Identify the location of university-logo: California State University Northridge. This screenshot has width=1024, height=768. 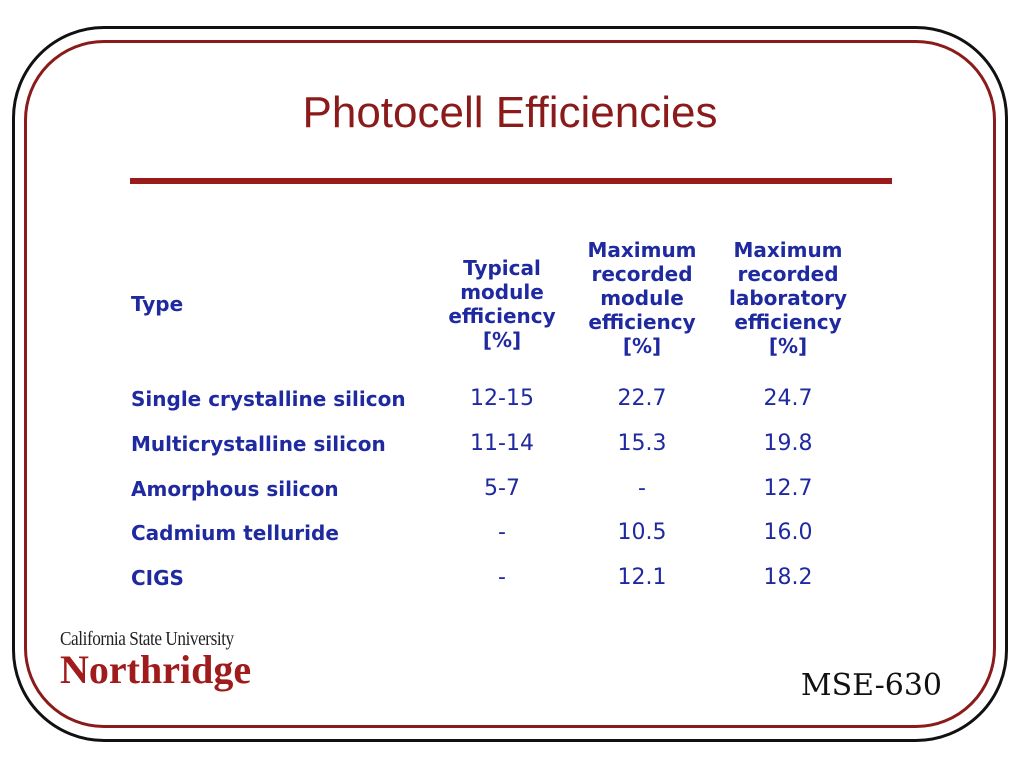
(161, 659).